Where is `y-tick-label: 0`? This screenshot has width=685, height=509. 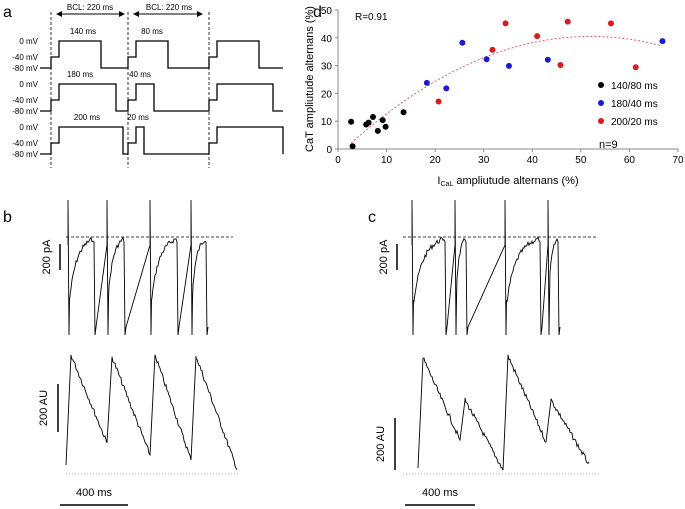
y-tick-label: 0 is located at coordinates (329, 150).